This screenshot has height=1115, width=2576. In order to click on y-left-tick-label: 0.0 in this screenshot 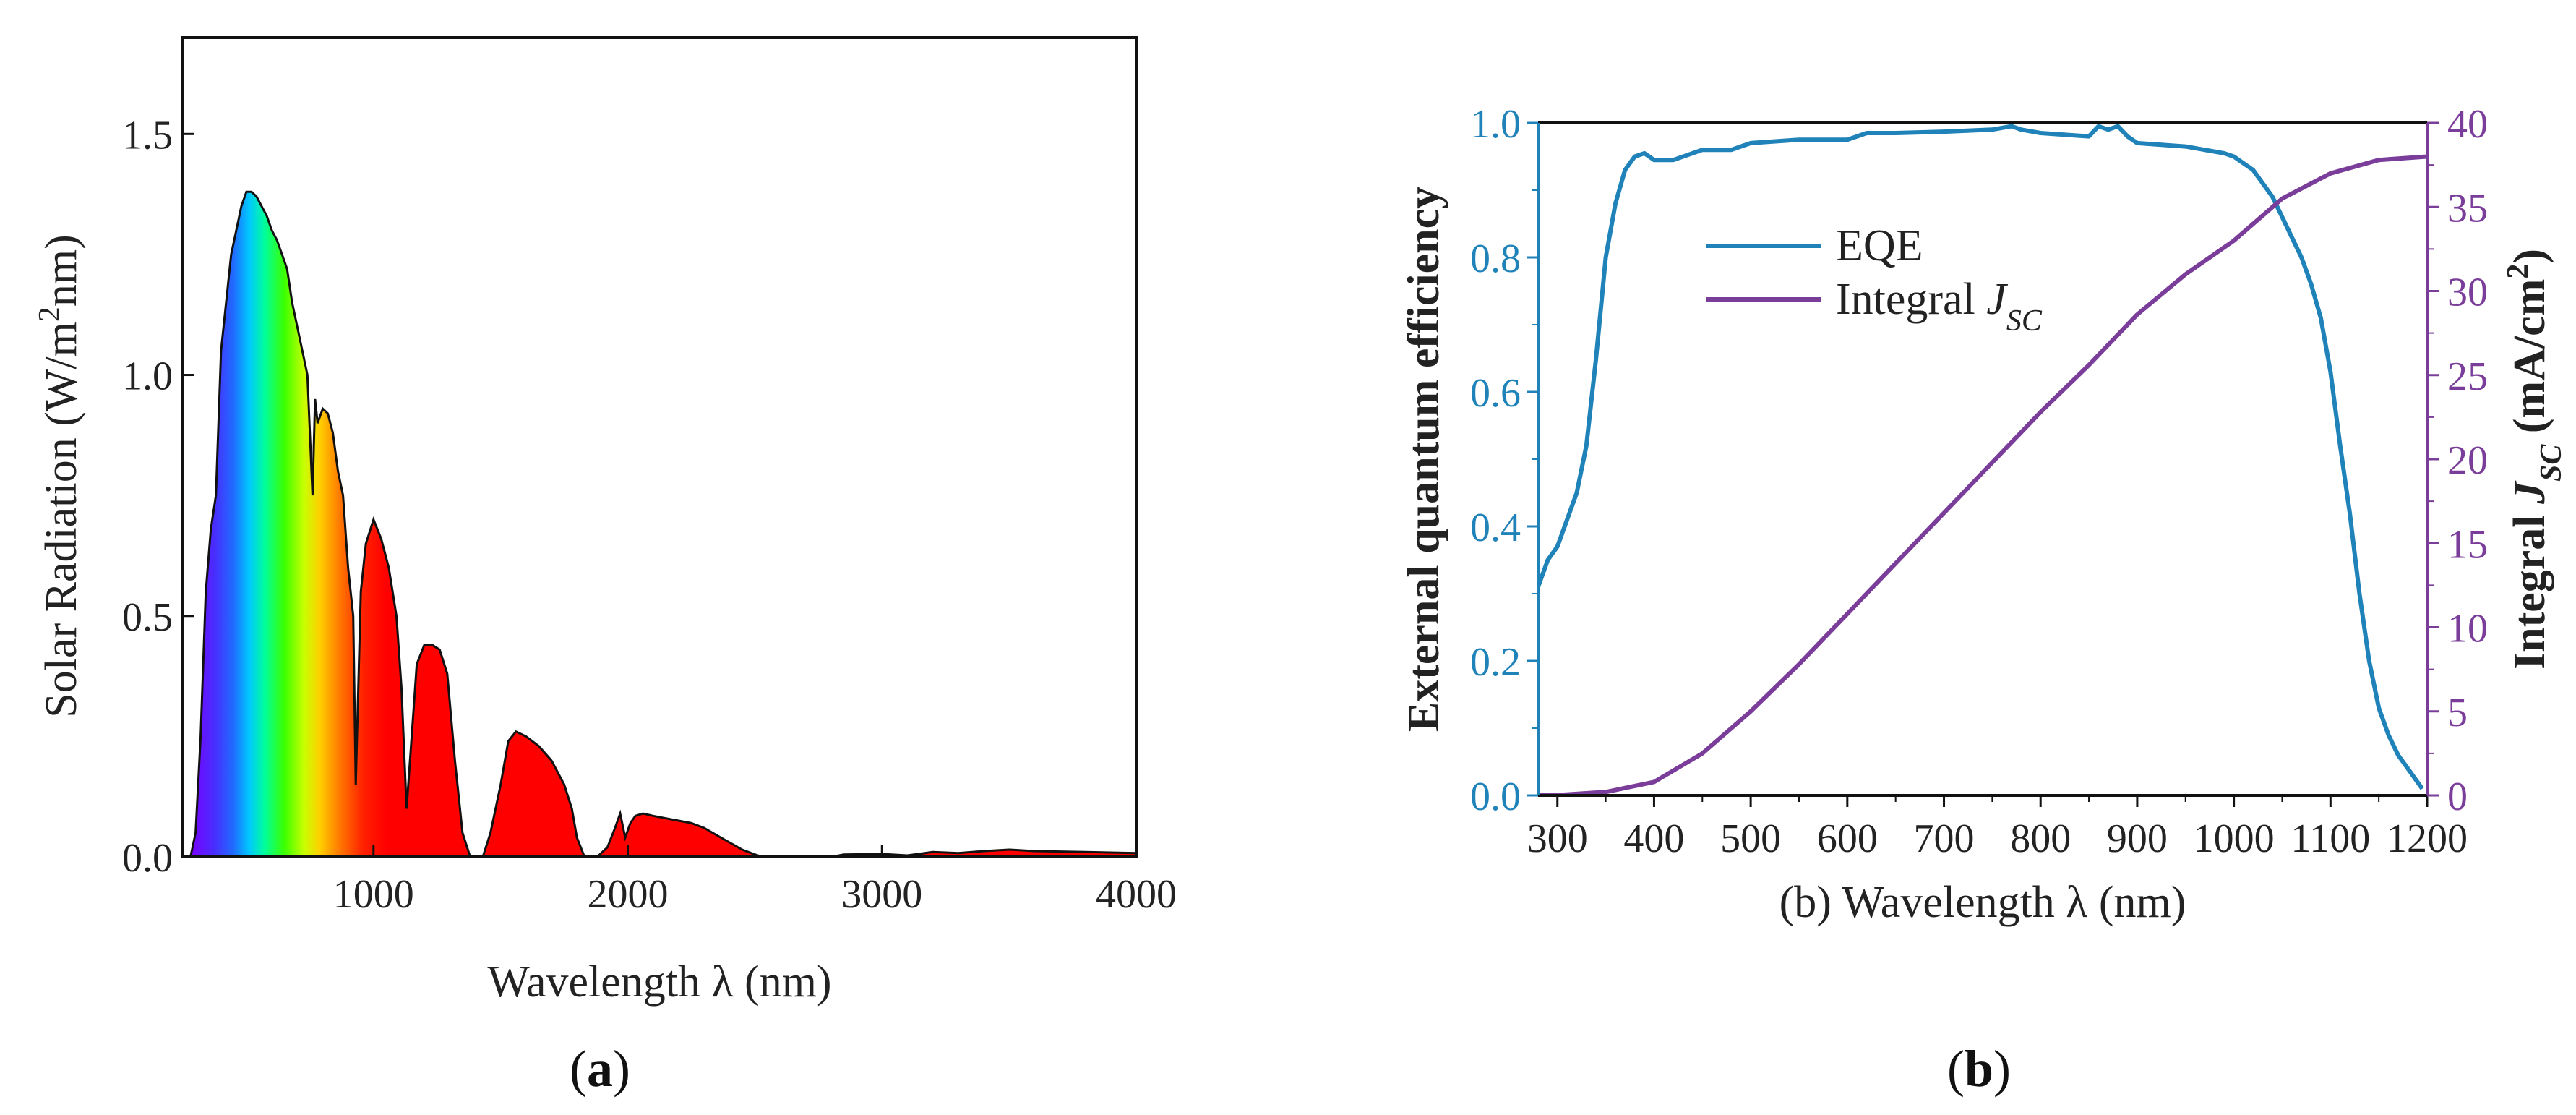, I will do `click(1496, 796)`.